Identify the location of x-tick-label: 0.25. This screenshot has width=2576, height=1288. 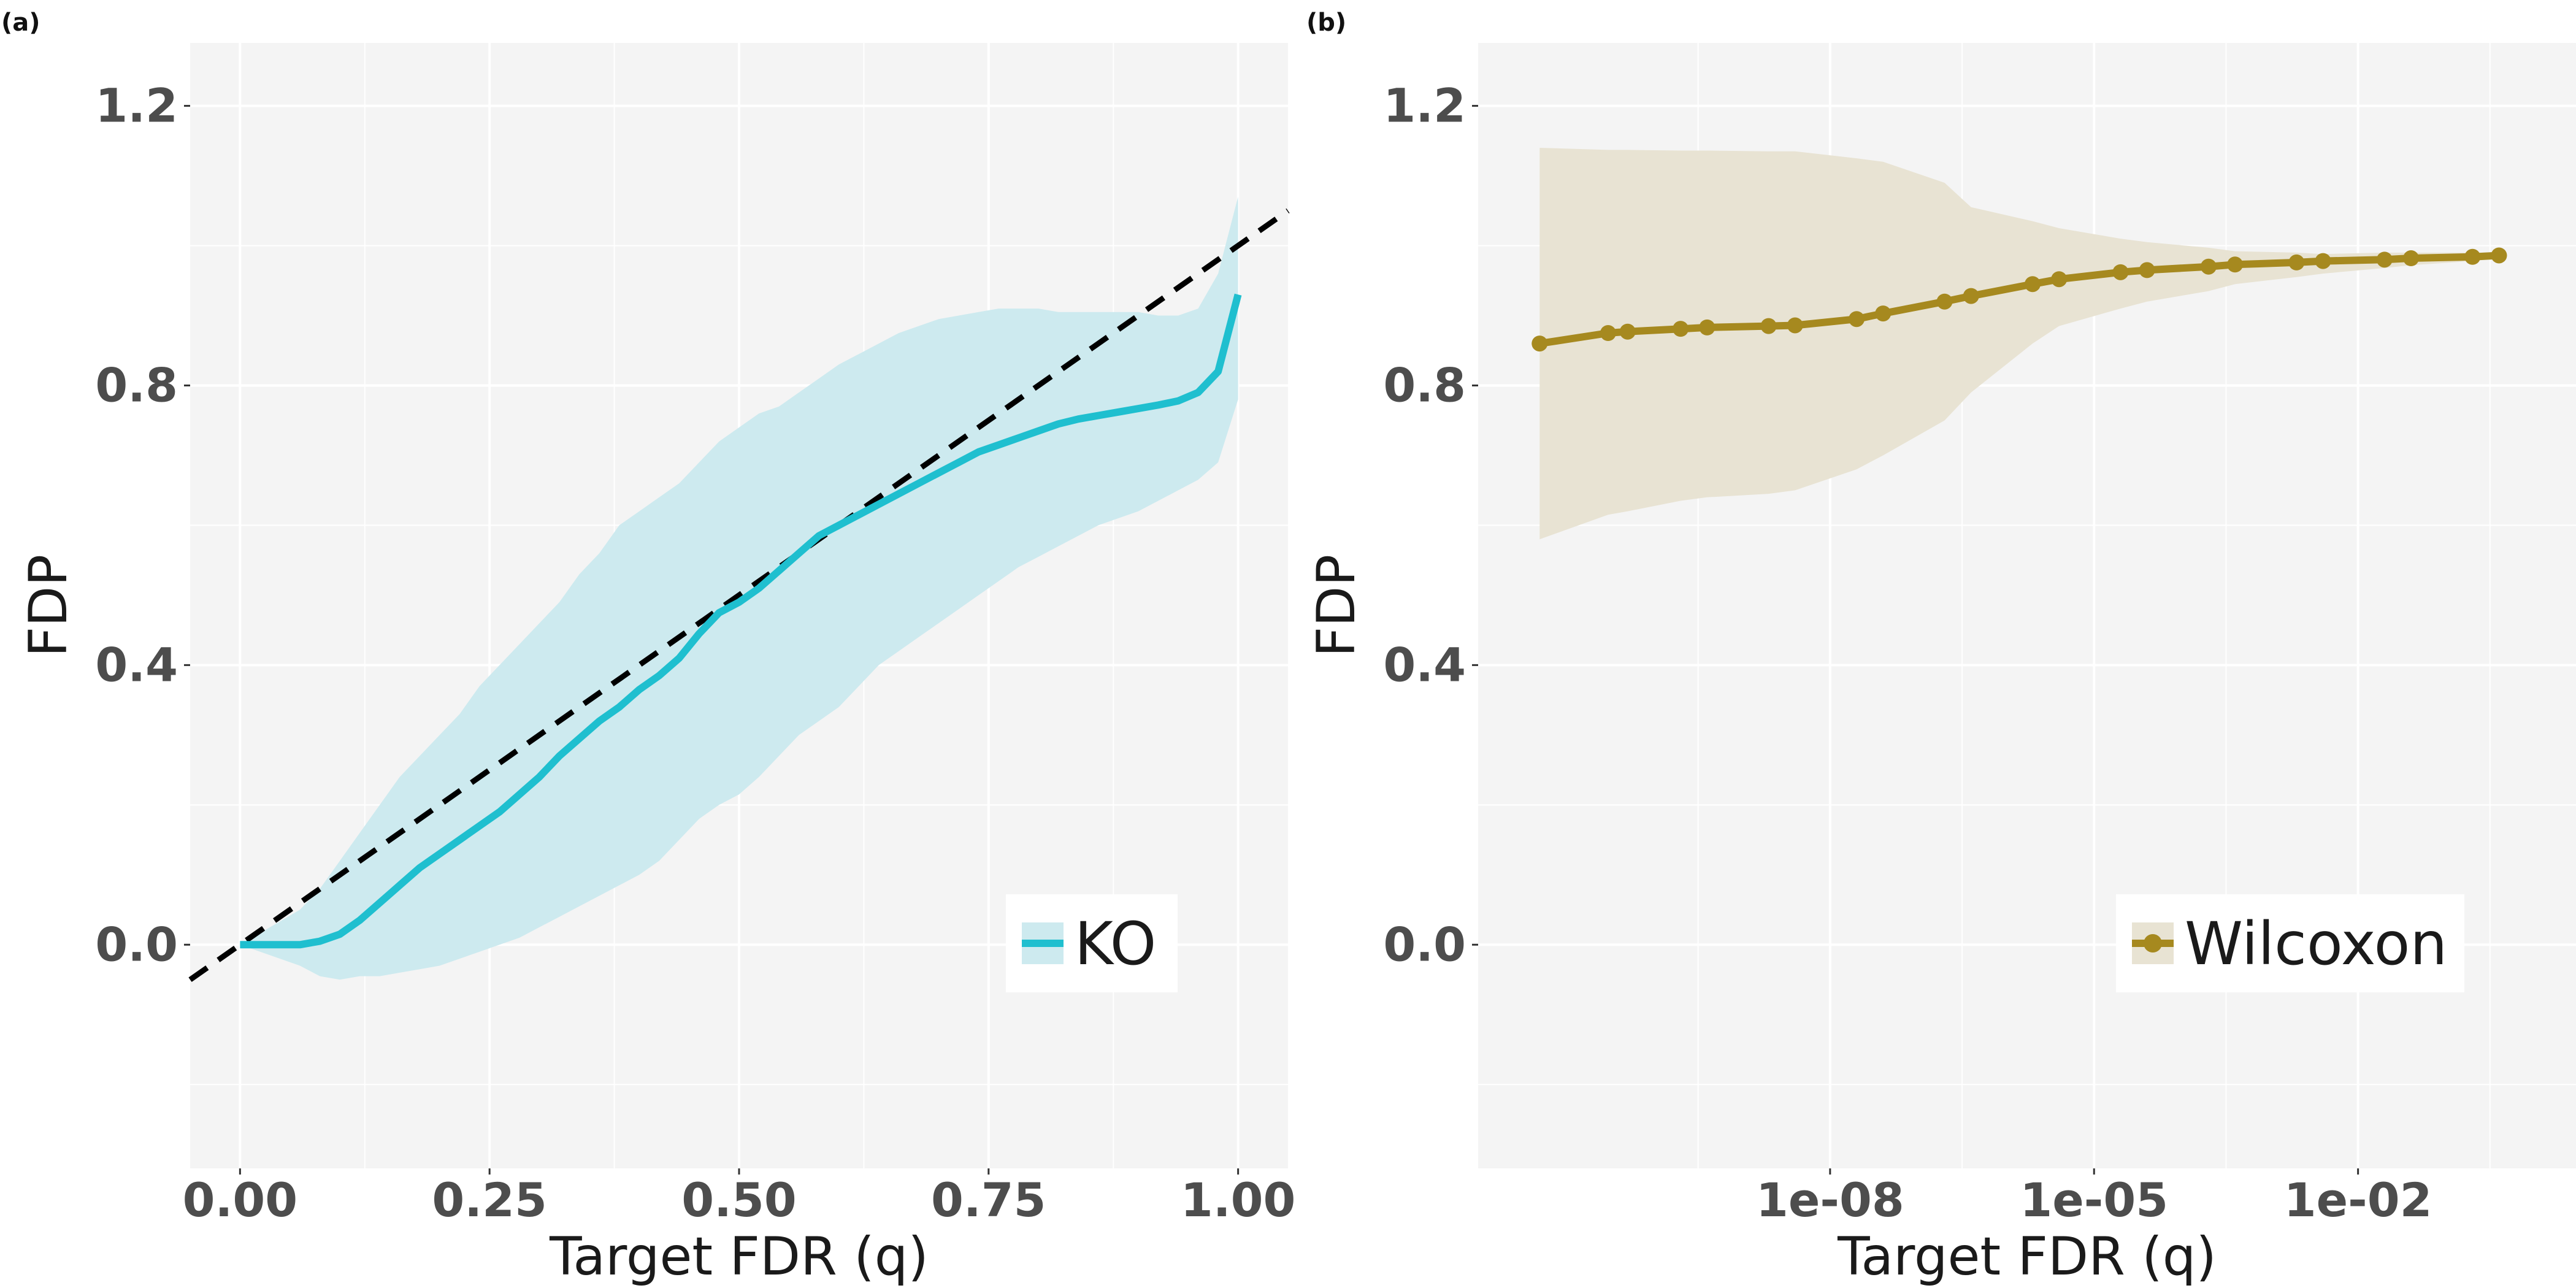
(489, 1200).